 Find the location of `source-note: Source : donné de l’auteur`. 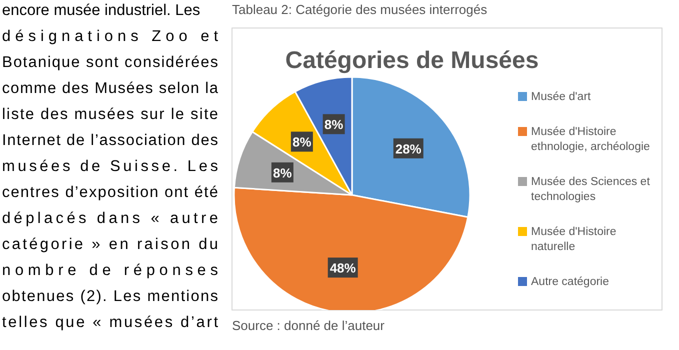

source-note: Source : donné de l’auteur is located at coordinates (309, 325).